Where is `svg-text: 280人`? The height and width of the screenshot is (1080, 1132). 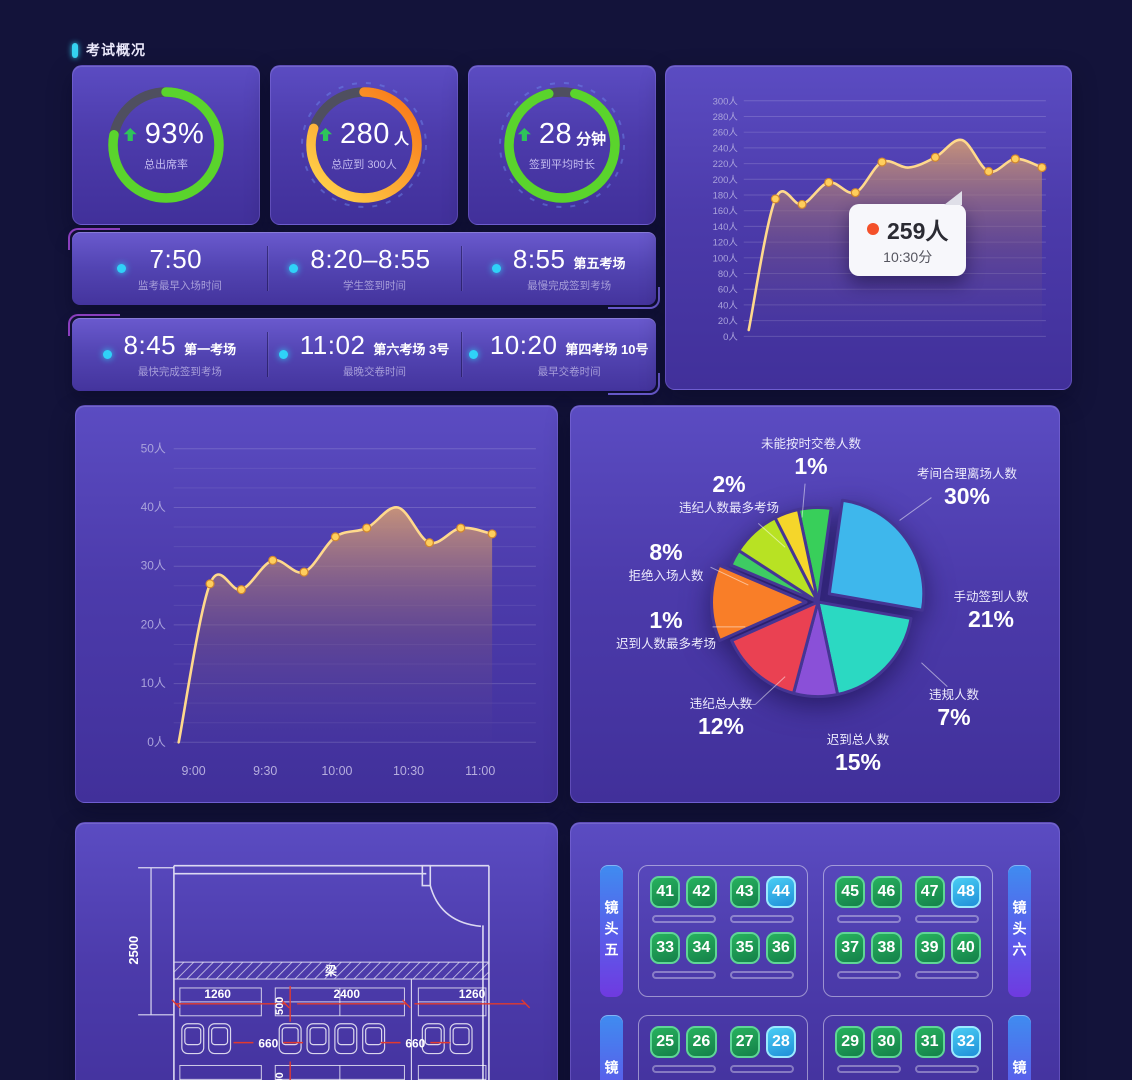
svg-text: 280人 is located at coordinates (726, 117).